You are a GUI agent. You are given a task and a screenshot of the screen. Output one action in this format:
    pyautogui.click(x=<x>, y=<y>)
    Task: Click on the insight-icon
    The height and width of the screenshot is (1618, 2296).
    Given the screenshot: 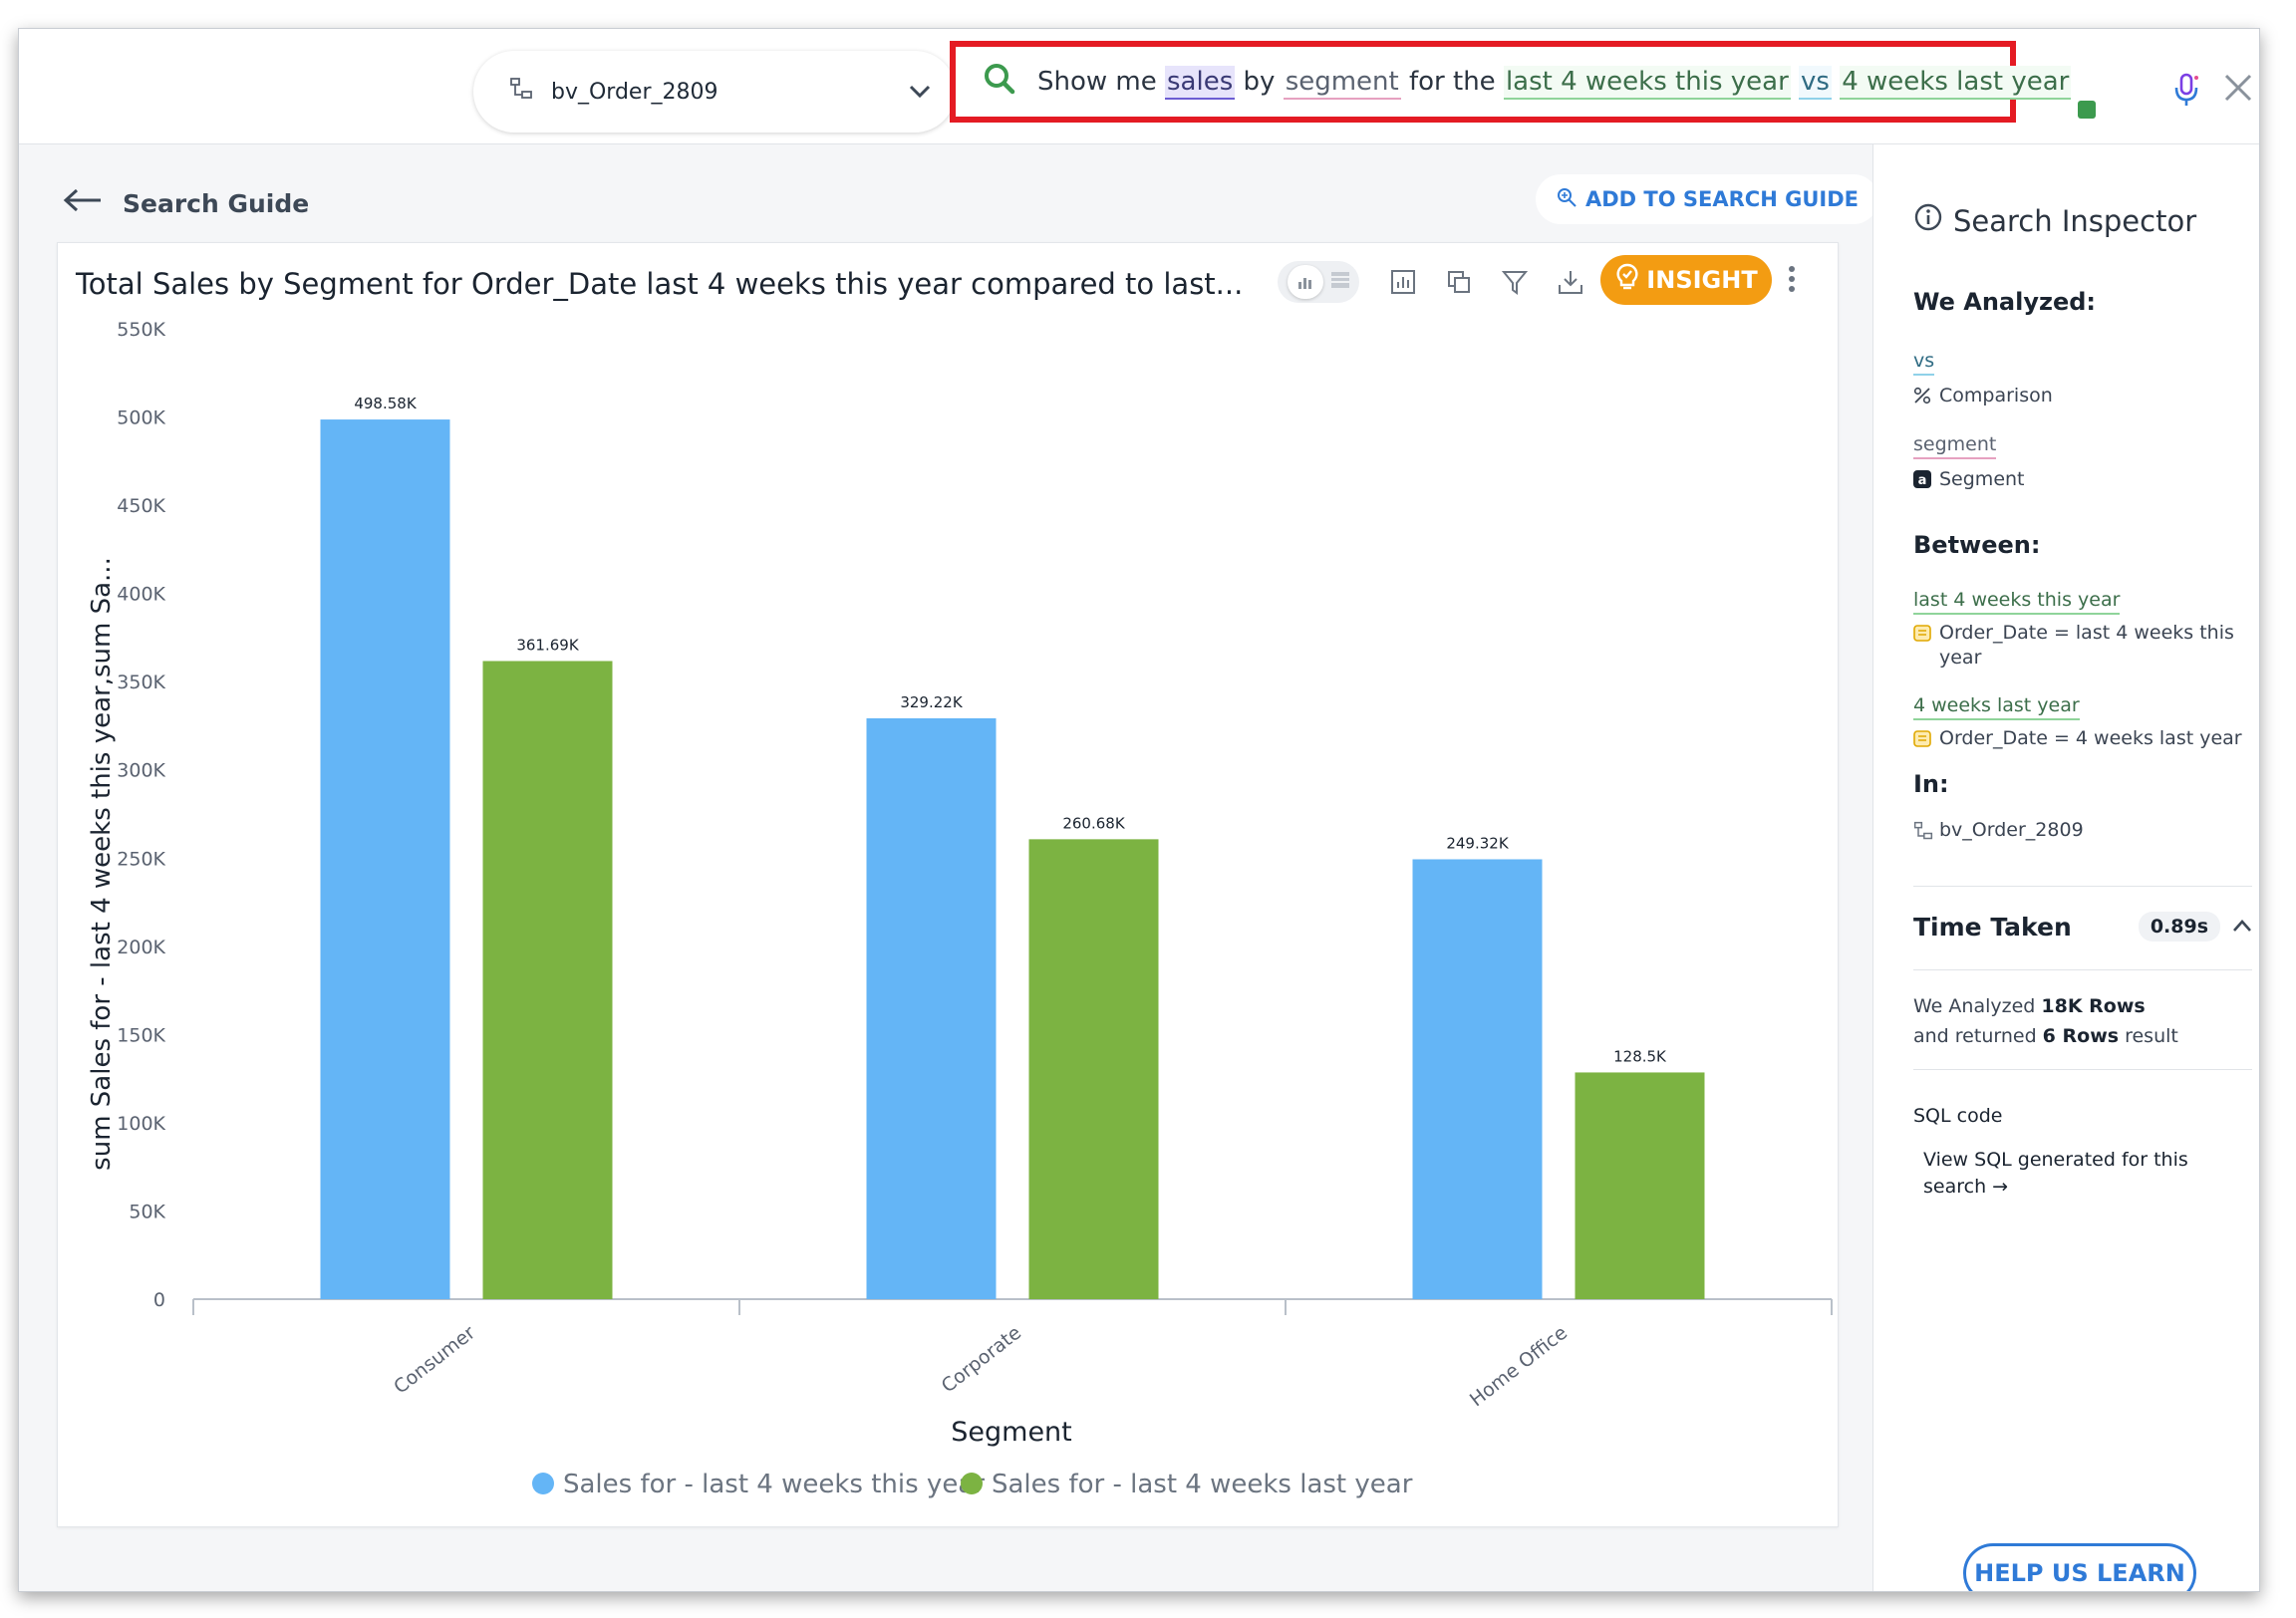 What is the action you would take?
    pyautogui.click(x=1627, y=280)
    